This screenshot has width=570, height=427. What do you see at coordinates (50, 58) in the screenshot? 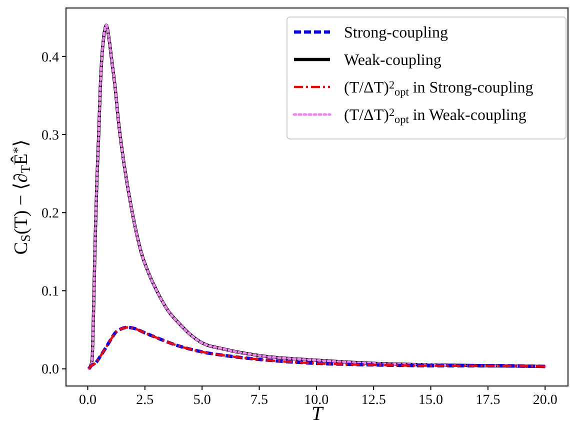
I see `y-tick-label: 0.4` at bounding box center [50, 58].